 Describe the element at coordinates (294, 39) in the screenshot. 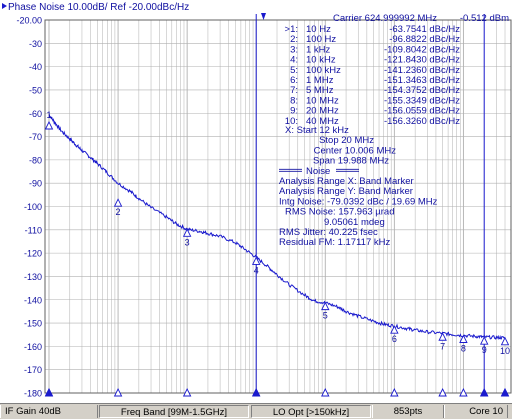

I see `marker-row-index: 2:` at that location.